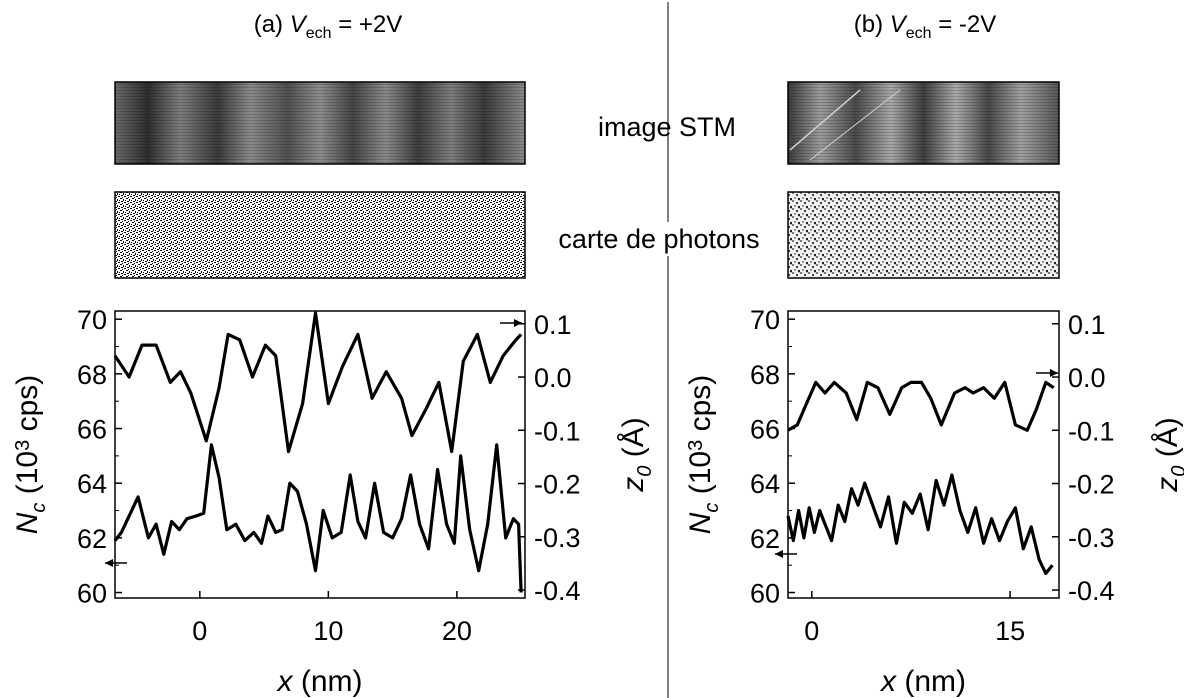 The image size is (1184, 698). I want to click on photon-label-bg, so click(659, 239).